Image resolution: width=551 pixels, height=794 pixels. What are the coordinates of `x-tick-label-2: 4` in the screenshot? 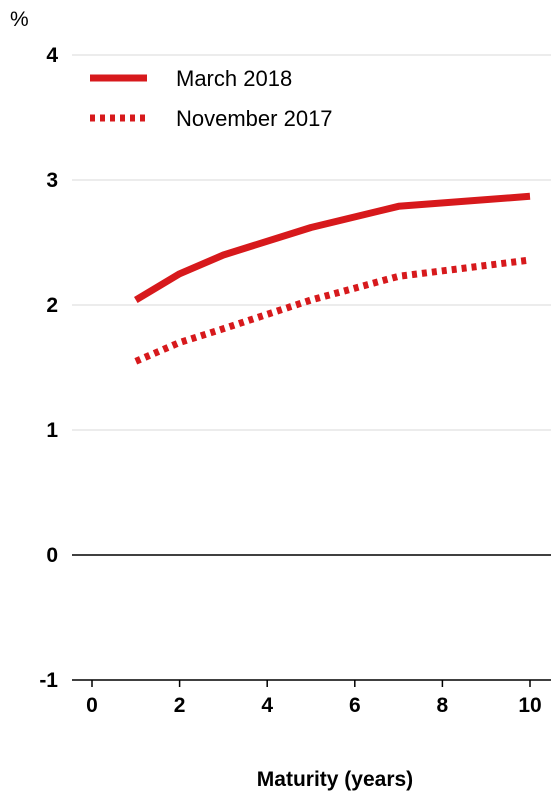 It's located at (267, 705).